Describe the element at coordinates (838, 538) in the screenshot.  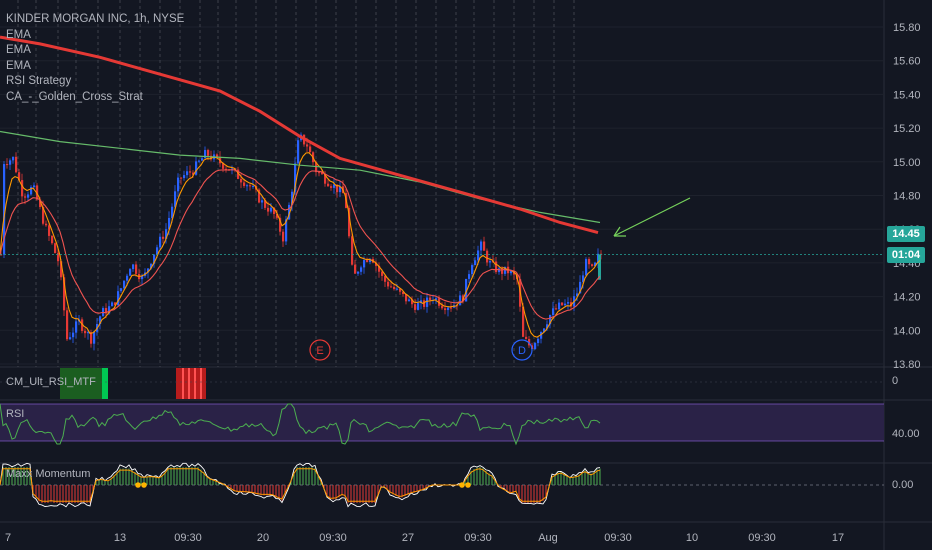
I see `time-tick-label: 17` at that location.